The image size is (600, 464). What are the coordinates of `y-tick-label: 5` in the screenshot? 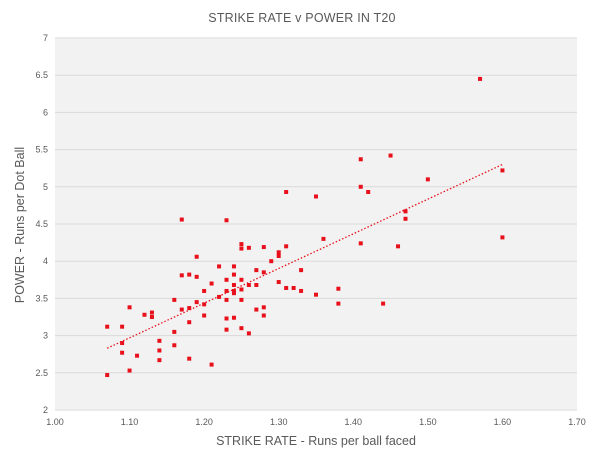 It's located at (45, 187).